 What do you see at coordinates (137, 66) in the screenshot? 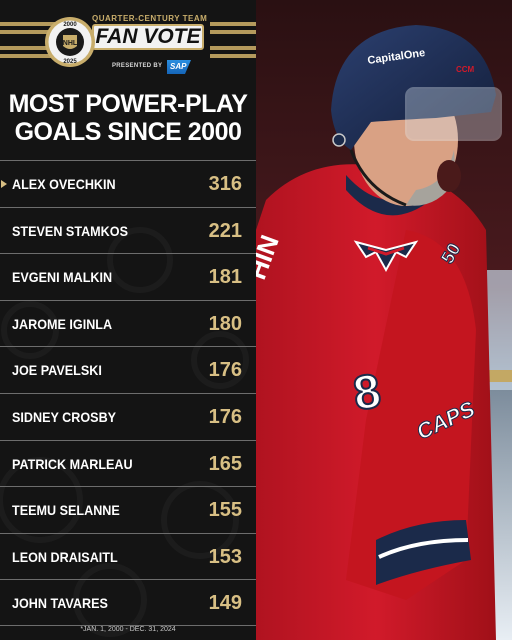
I see `presented-by-label: PRESENTED BY` at bounding box center [137, 66].